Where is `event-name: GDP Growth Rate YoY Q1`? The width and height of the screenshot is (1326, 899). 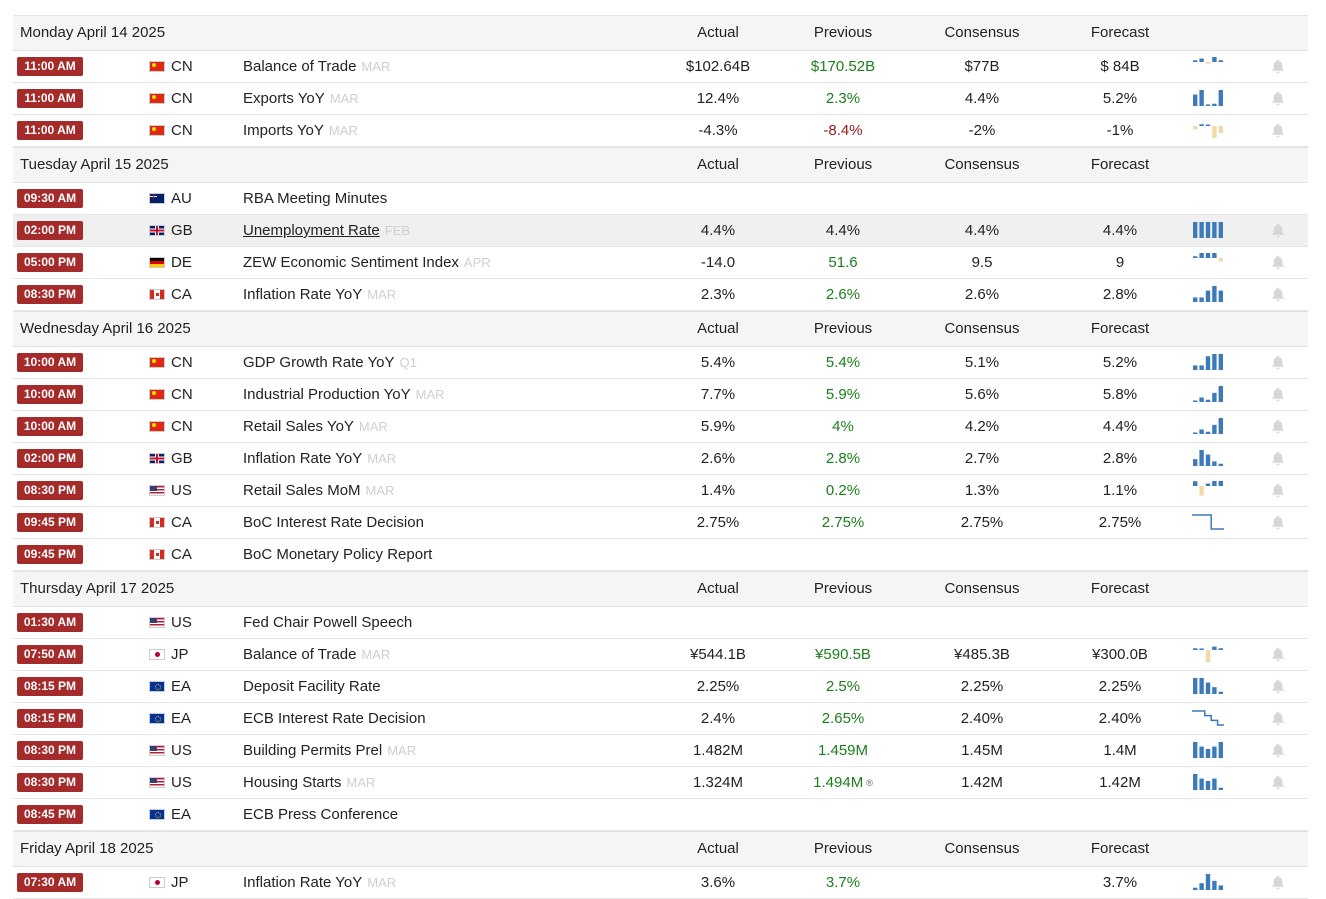 event-name: GDP Growth Rate YoY Q1 is located at coordinates (330, 362).